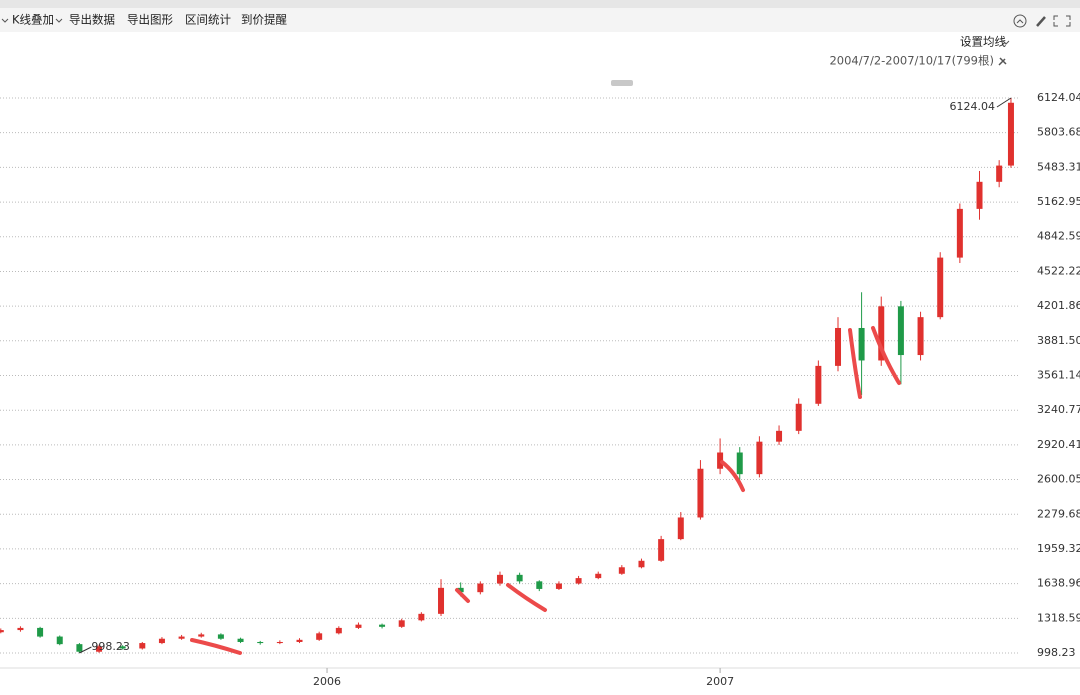  I want to click on toolbar-item: 导出图形, so click(150, 20).